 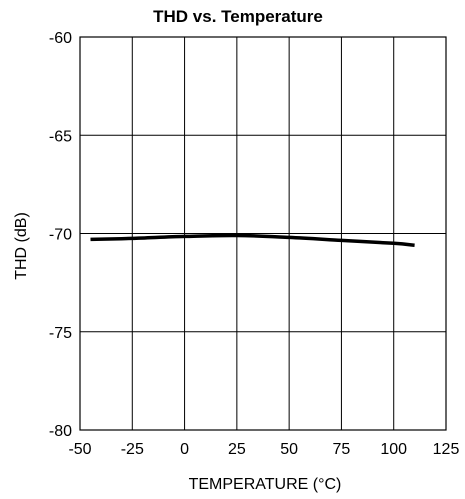 I want to click on chart-title: THD vs. Temperature, so click(x=238, y=16).